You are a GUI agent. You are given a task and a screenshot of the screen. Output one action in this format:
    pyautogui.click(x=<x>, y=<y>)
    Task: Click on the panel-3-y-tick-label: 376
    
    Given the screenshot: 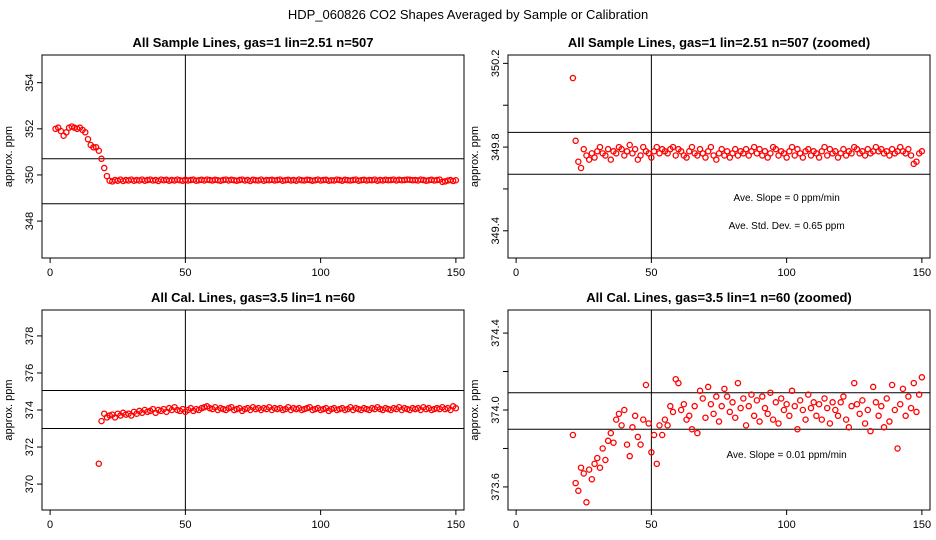 What is the action you would take?
    pyautogui.click(x=30, y=373)
    